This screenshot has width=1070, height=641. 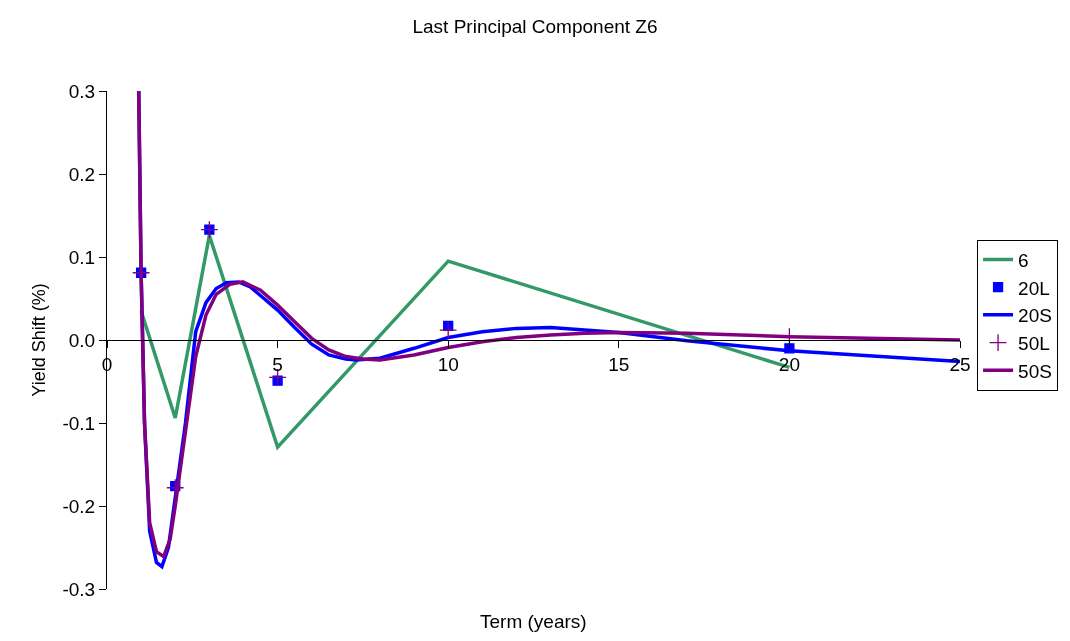 I want to click on x-tick-label: 15, so click(x=619, y=364).